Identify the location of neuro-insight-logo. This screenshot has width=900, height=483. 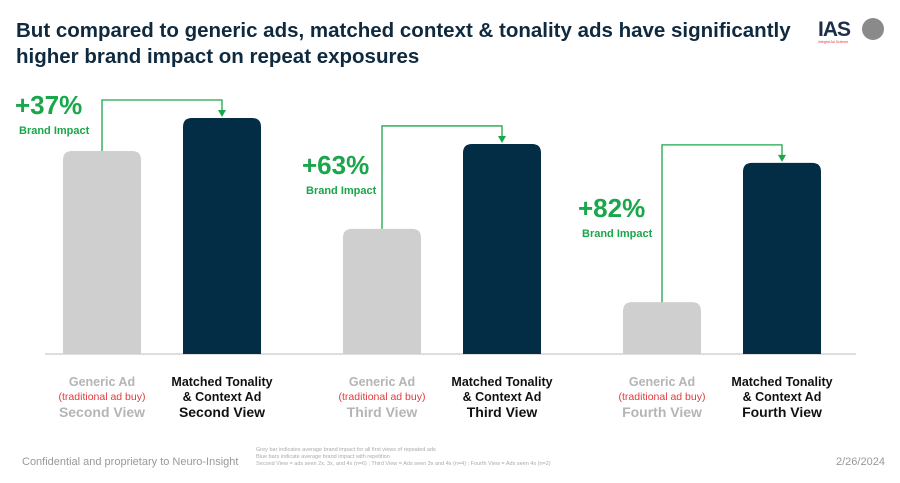
(873, 29).